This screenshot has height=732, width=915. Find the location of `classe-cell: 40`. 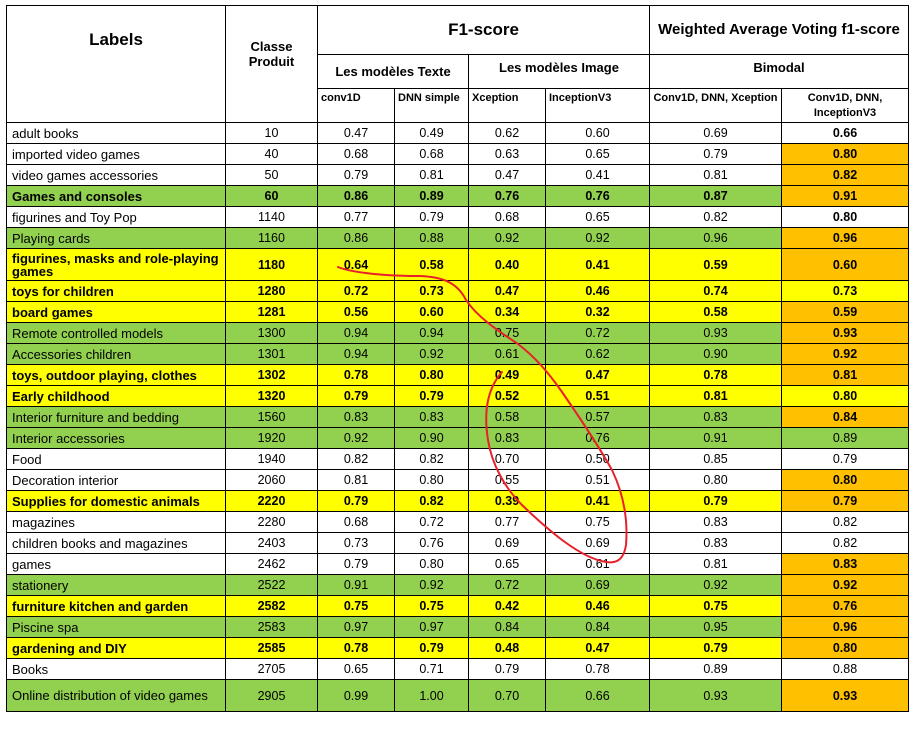

classe-cell: 40 is located at coordinates (271, 154).